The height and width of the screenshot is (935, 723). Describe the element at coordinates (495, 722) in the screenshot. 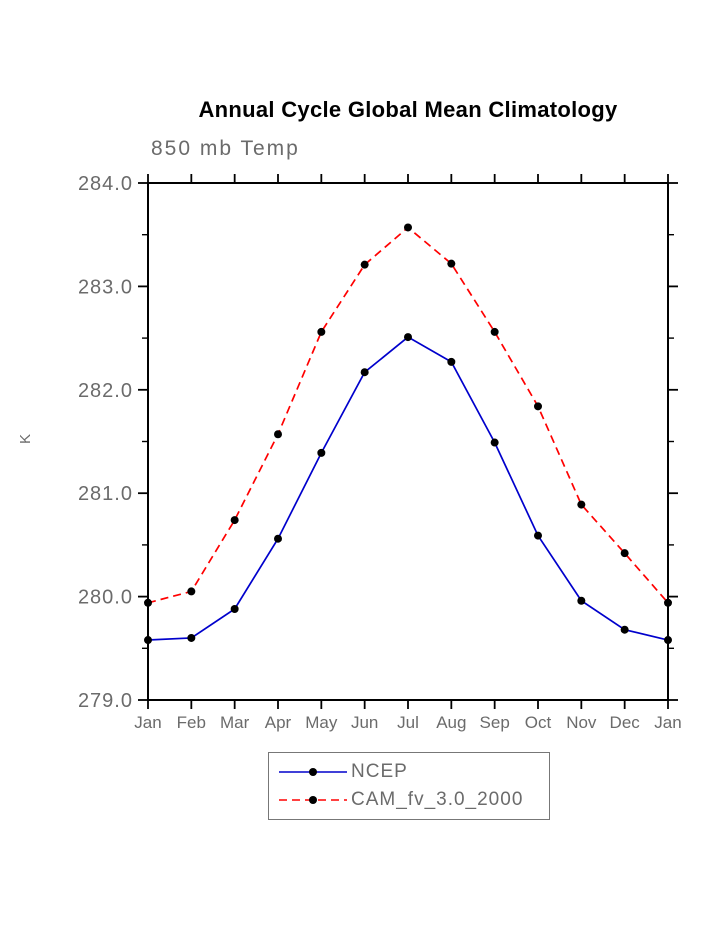

I see `x-tick-label: Sep` at that location.